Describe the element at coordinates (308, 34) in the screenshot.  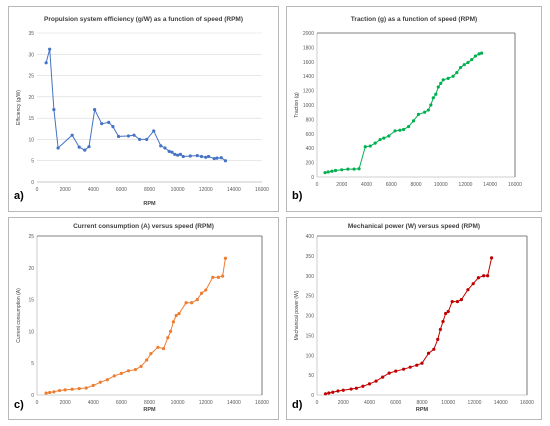
I see `y-tick-label: 2000` at that location.